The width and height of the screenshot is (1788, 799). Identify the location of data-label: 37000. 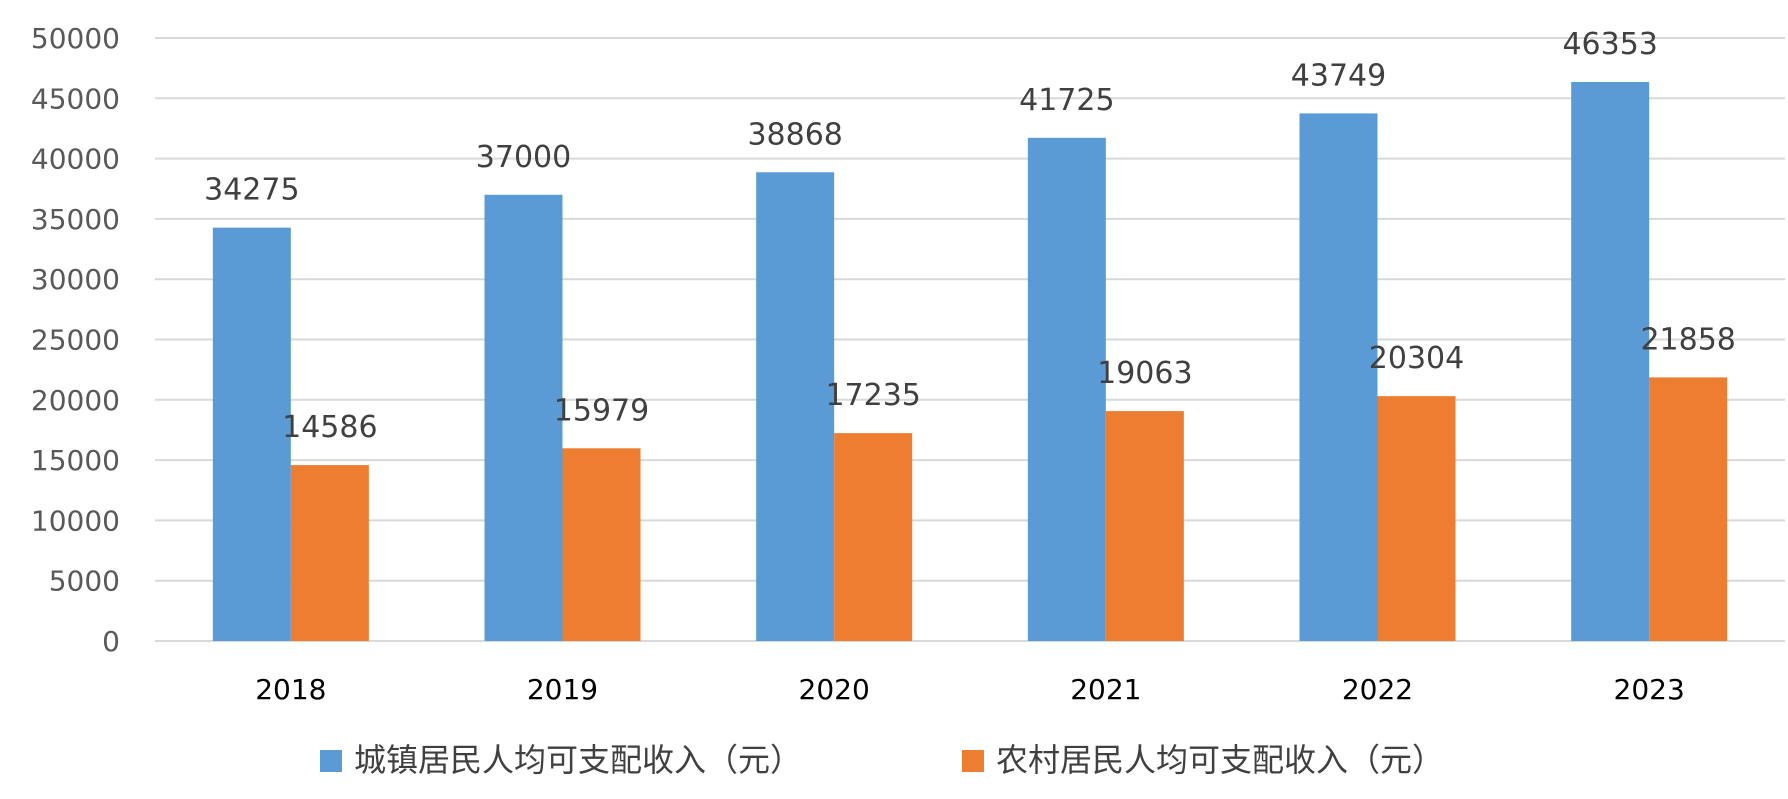
(523, 157).